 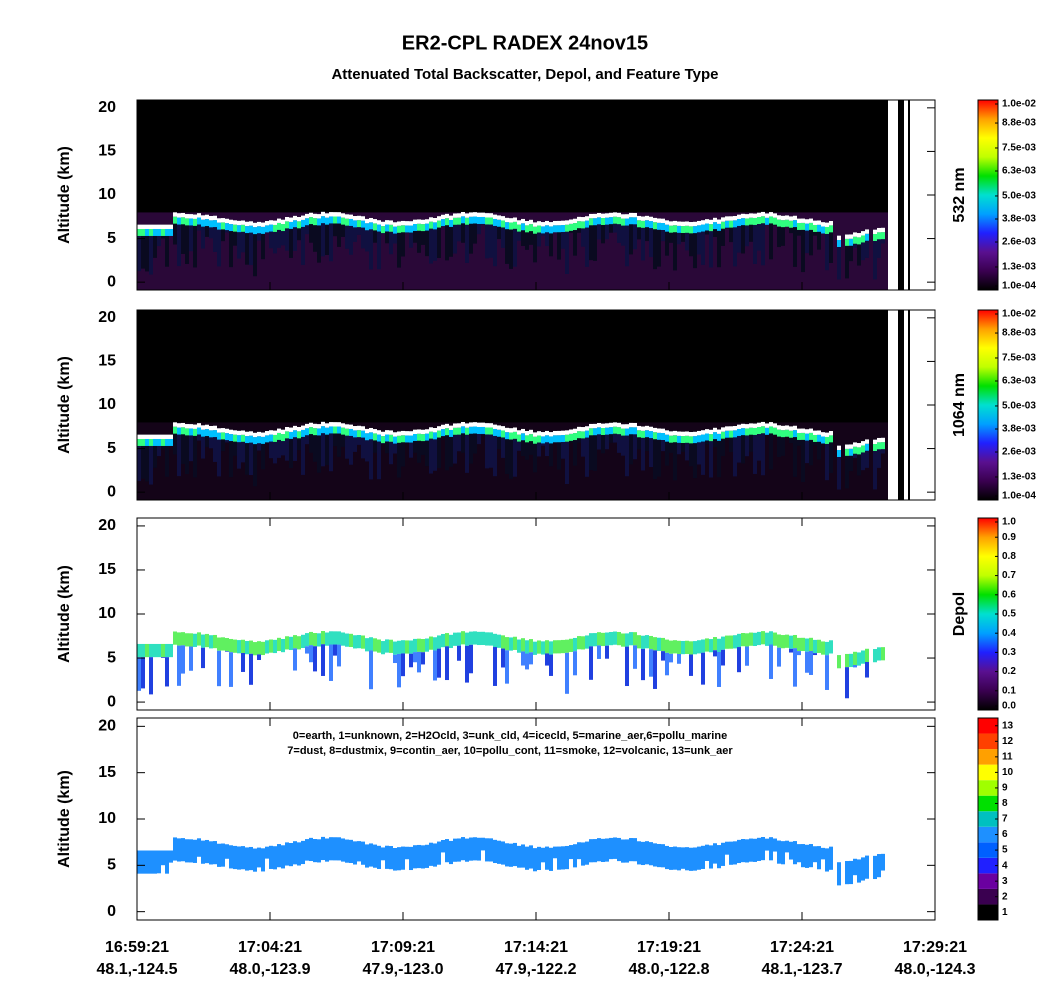 What do you see at coordinates (107, 569) in the screenshot?
I see `y-tick-label: 15` at bounding box center [107, 569].